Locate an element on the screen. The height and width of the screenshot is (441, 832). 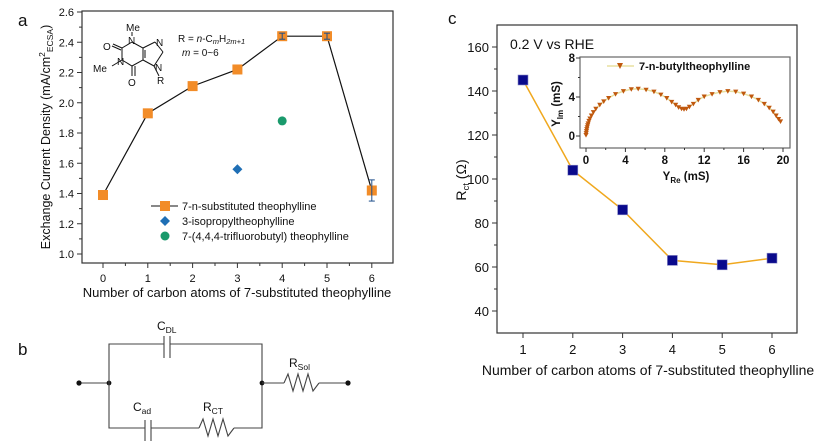
terminal-right is located at coordinates (348, 383).